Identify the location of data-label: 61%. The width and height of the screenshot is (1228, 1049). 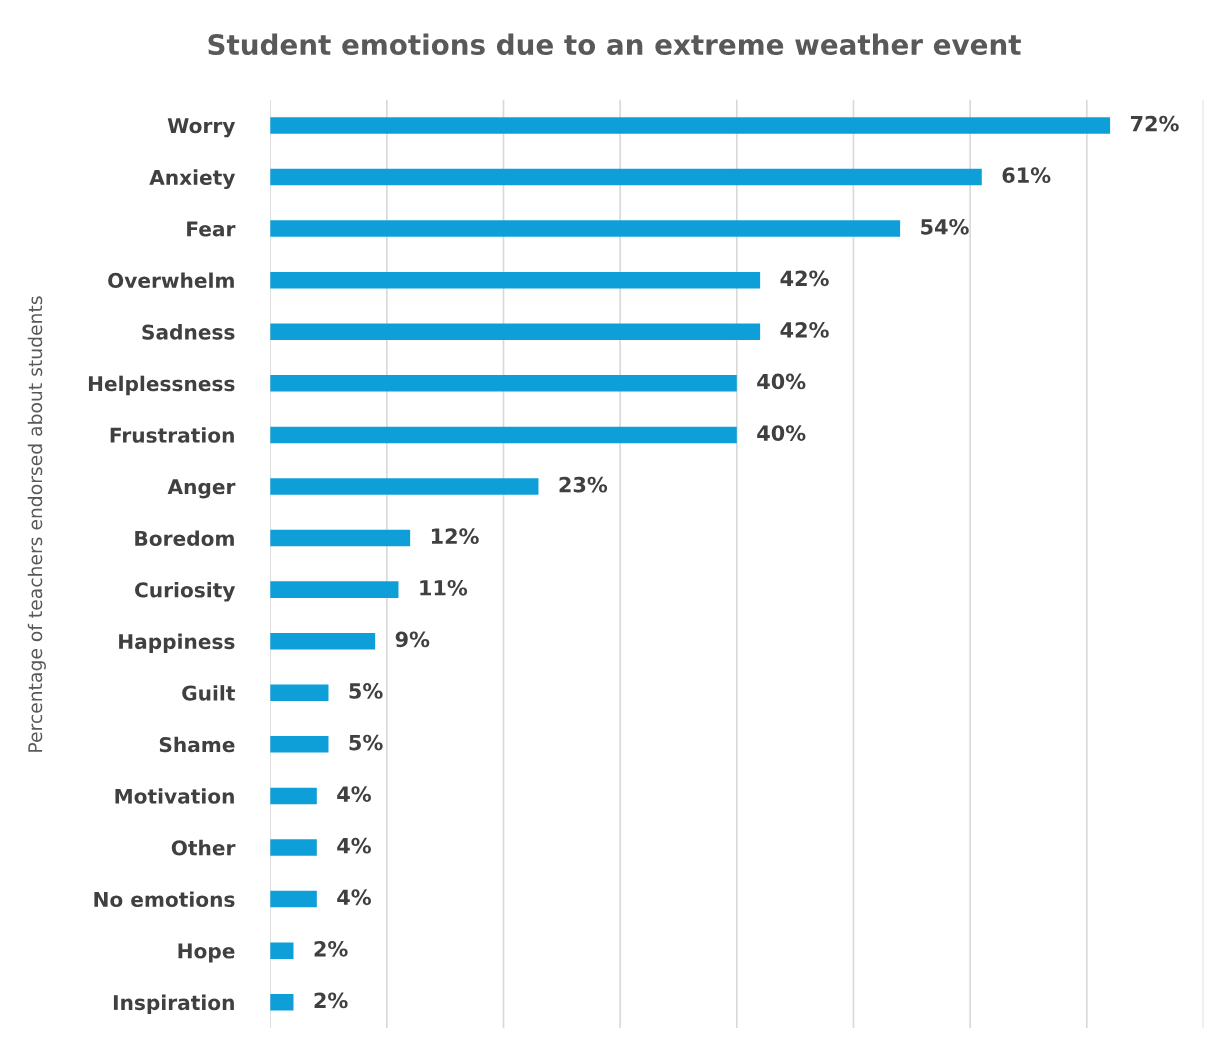
(1026, 175).